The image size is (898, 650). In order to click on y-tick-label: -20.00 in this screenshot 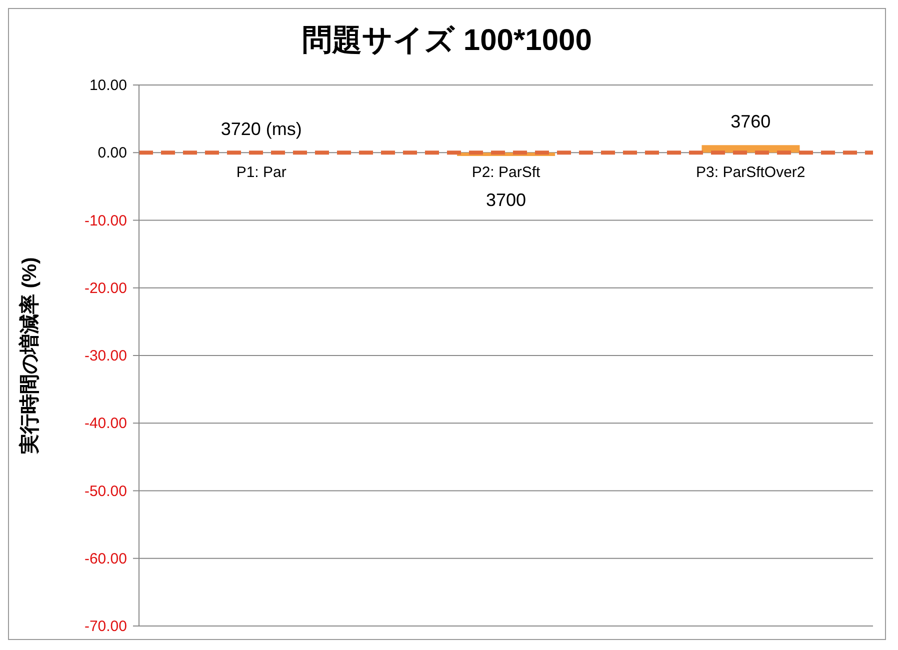, I will do `click(105, 288)`.